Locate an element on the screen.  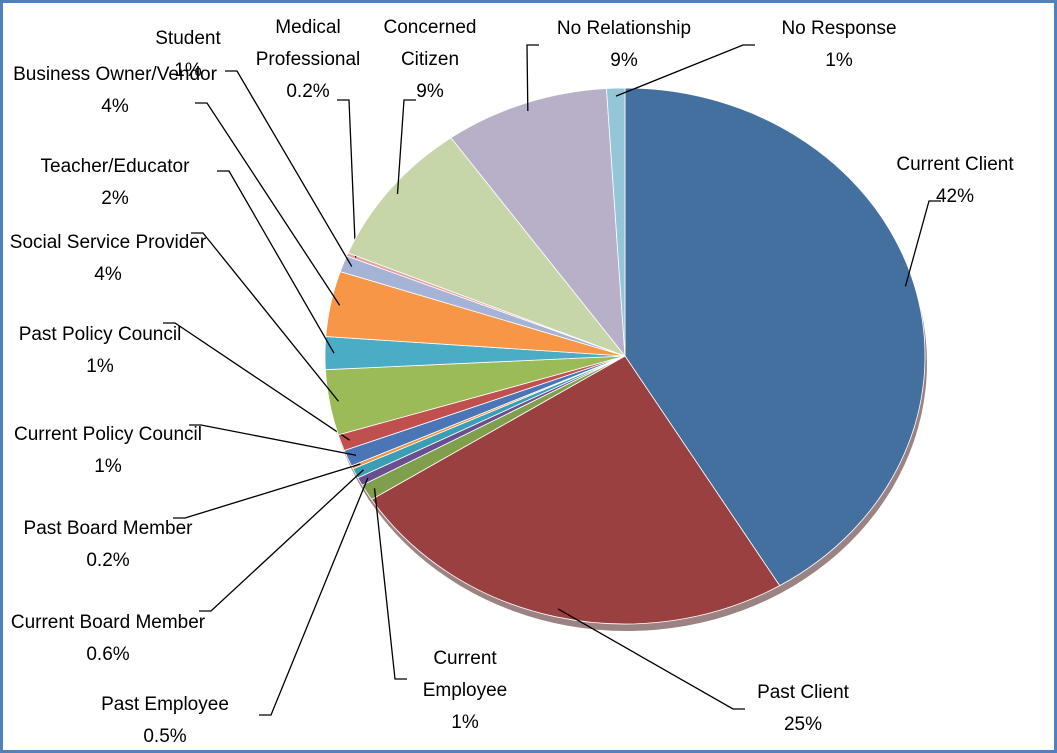
slice-label: Current Board Member 0.6% is located at coordinates (108, 639).